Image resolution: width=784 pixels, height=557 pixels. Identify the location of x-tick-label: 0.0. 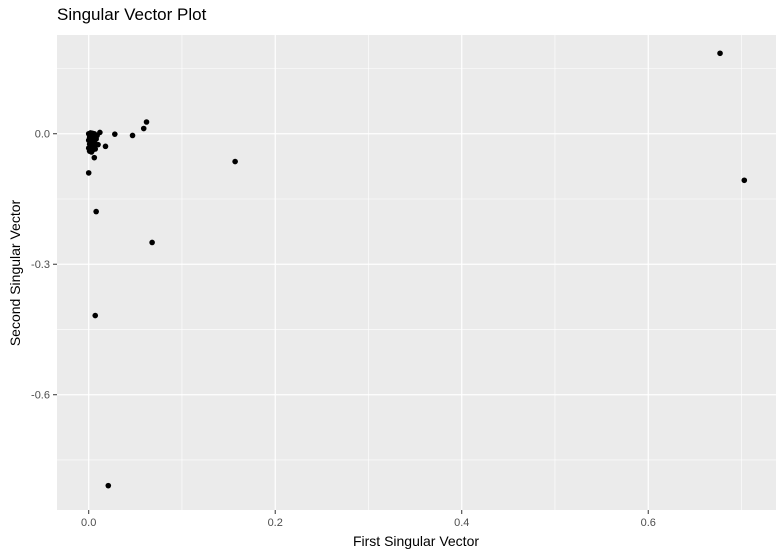
(88, 523).